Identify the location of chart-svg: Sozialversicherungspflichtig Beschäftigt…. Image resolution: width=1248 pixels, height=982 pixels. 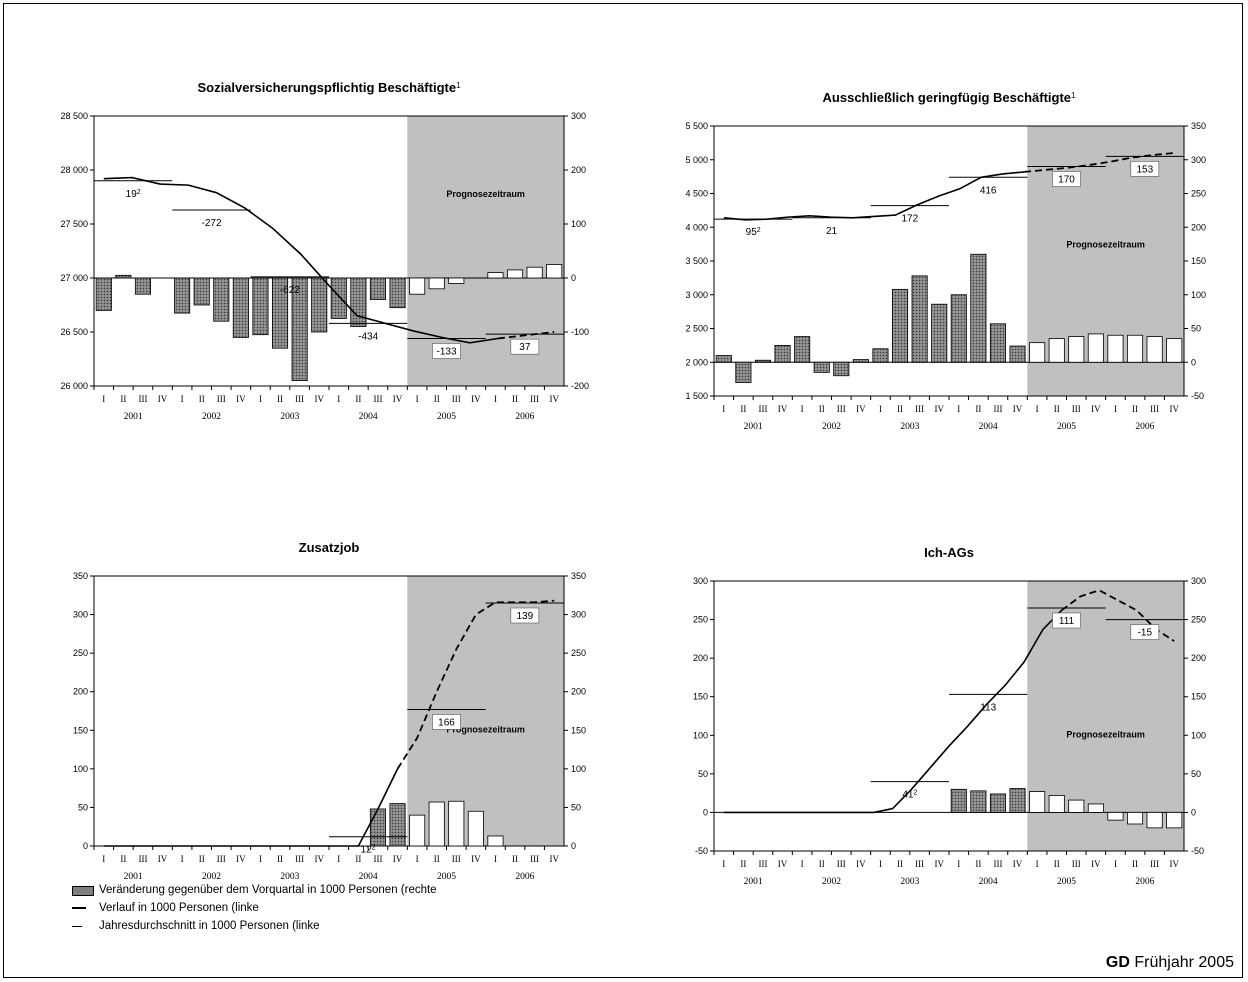
(324, 250).